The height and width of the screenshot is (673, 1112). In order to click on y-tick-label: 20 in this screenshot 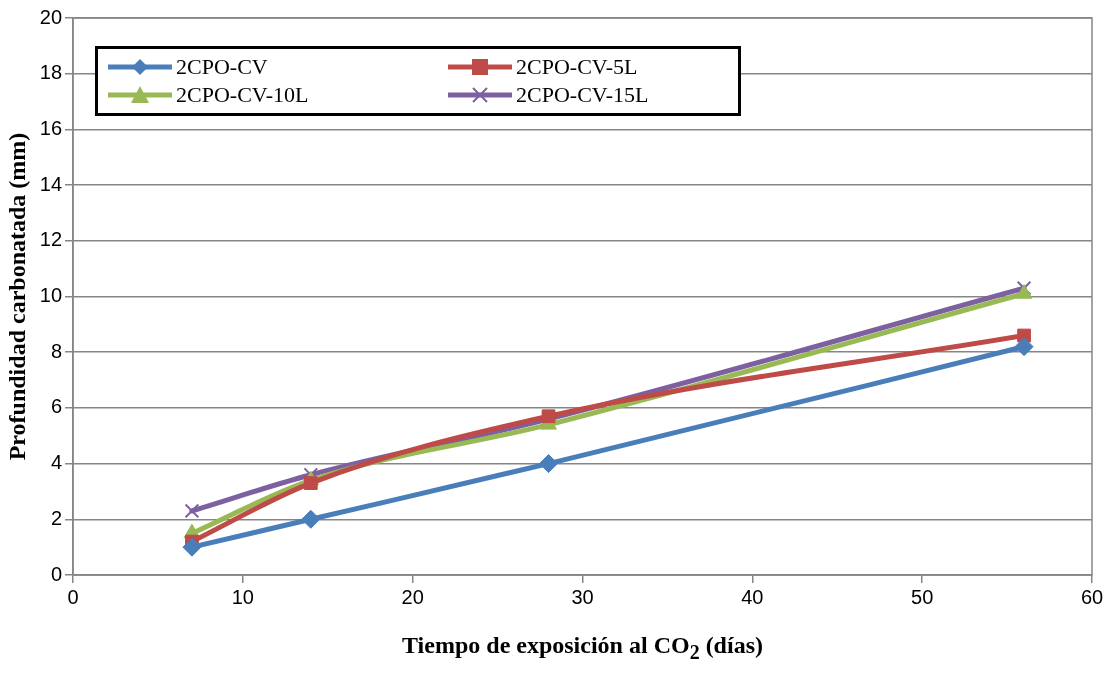, I will do `click(51, 16)`.